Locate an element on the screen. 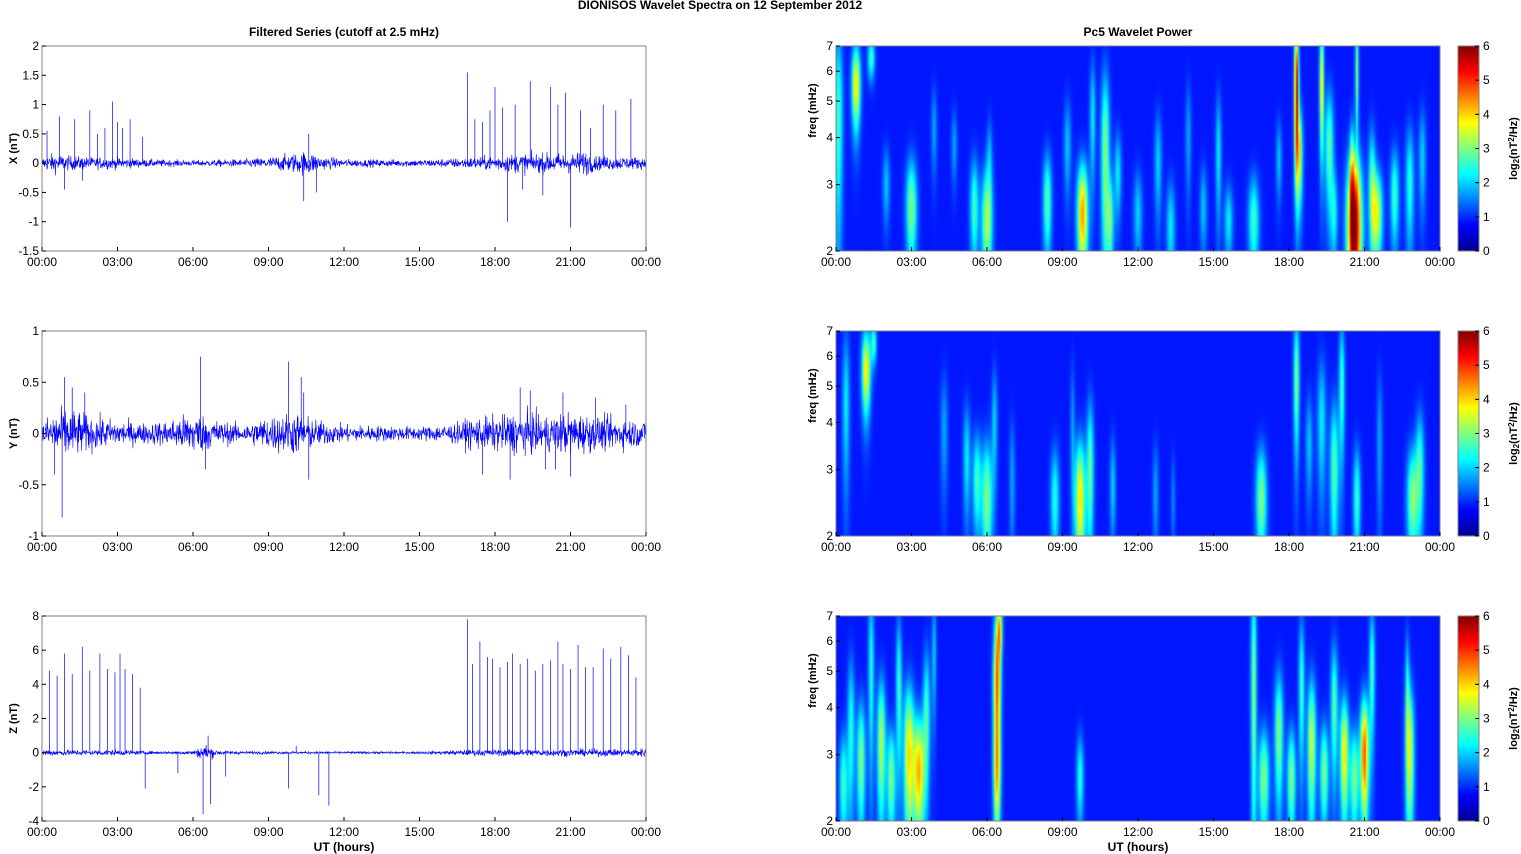 This screenshot has height=854, width=1521. y-tick-label: -2 is located at coordinates (33, 787).